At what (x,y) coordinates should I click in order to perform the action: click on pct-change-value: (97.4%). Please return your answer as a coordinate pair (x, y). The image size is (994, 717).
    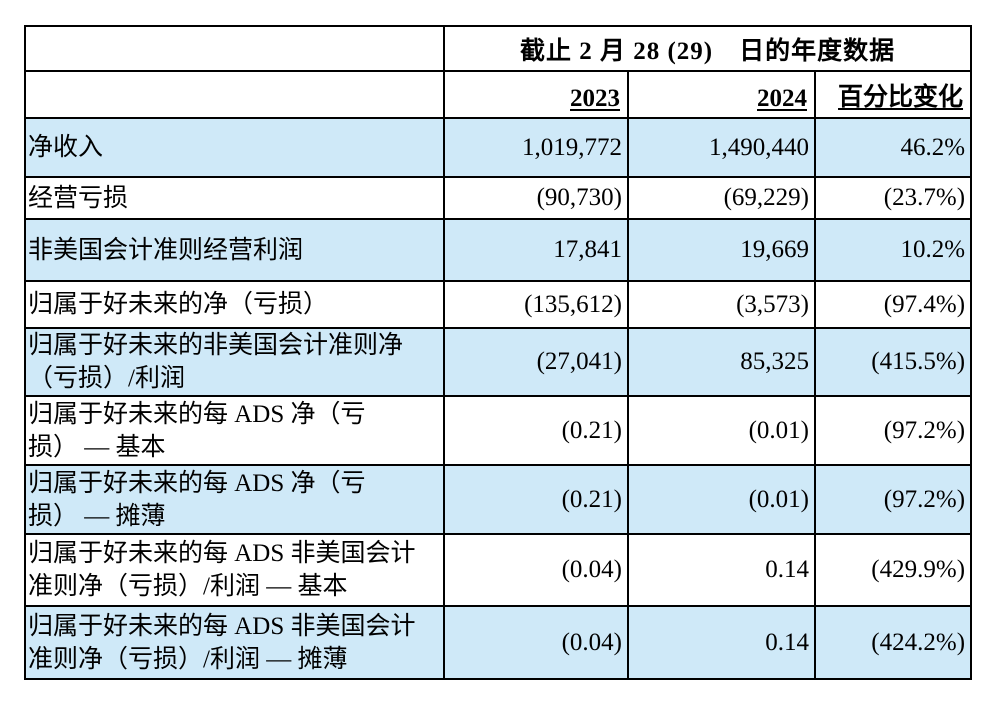
    Looking at the image, I should click on (893, 304).